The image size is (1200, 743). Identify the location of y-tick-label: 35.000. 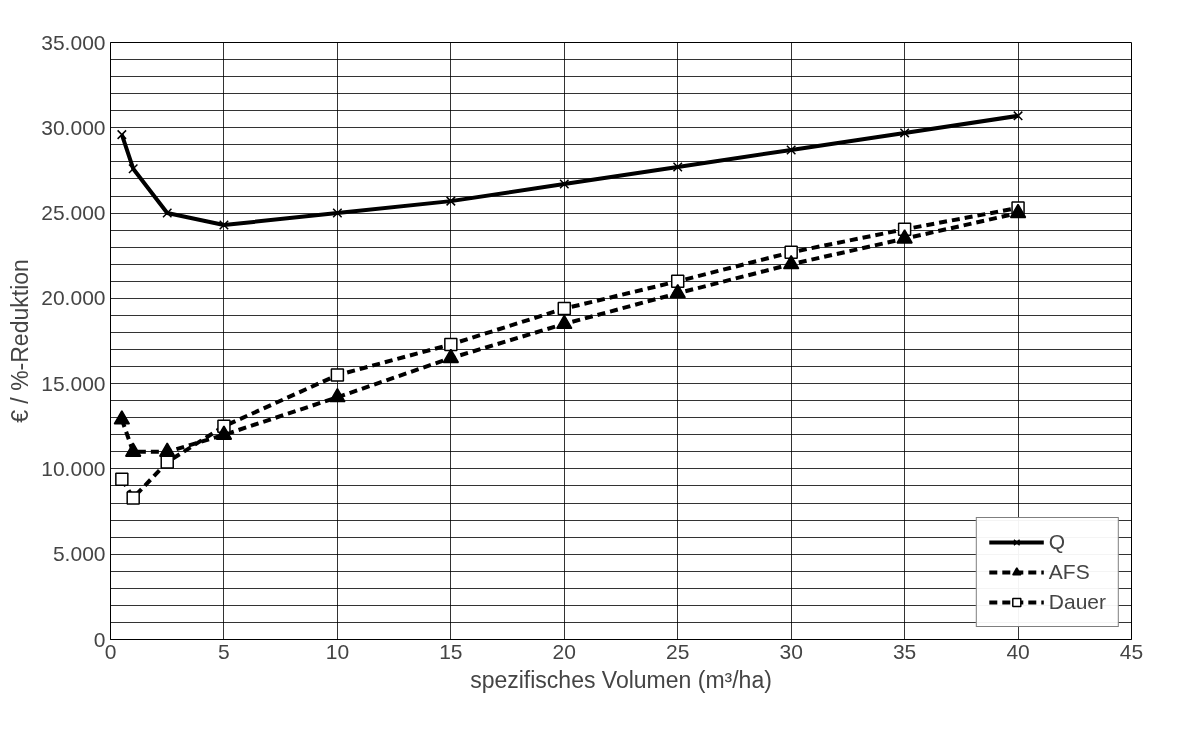
(73, 42).